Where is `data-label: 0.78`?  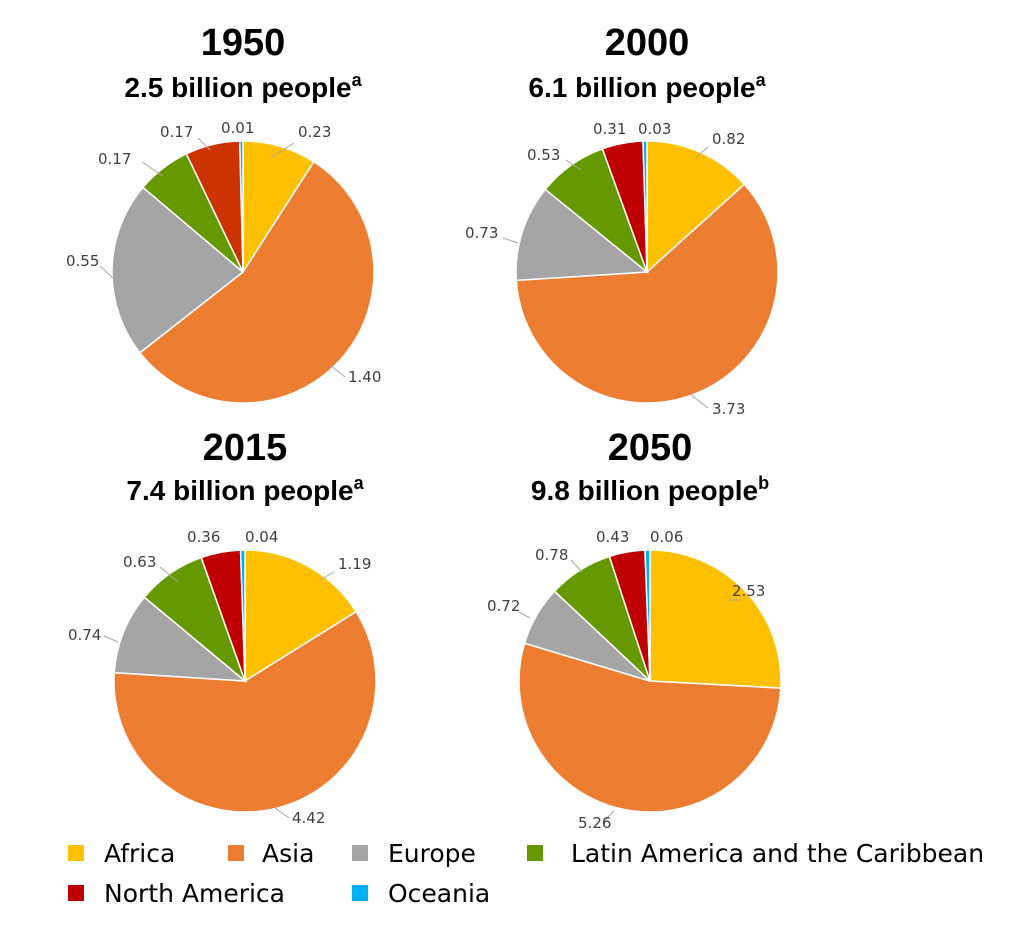
data-label: 0.78 is located at coordinates (551, 555).